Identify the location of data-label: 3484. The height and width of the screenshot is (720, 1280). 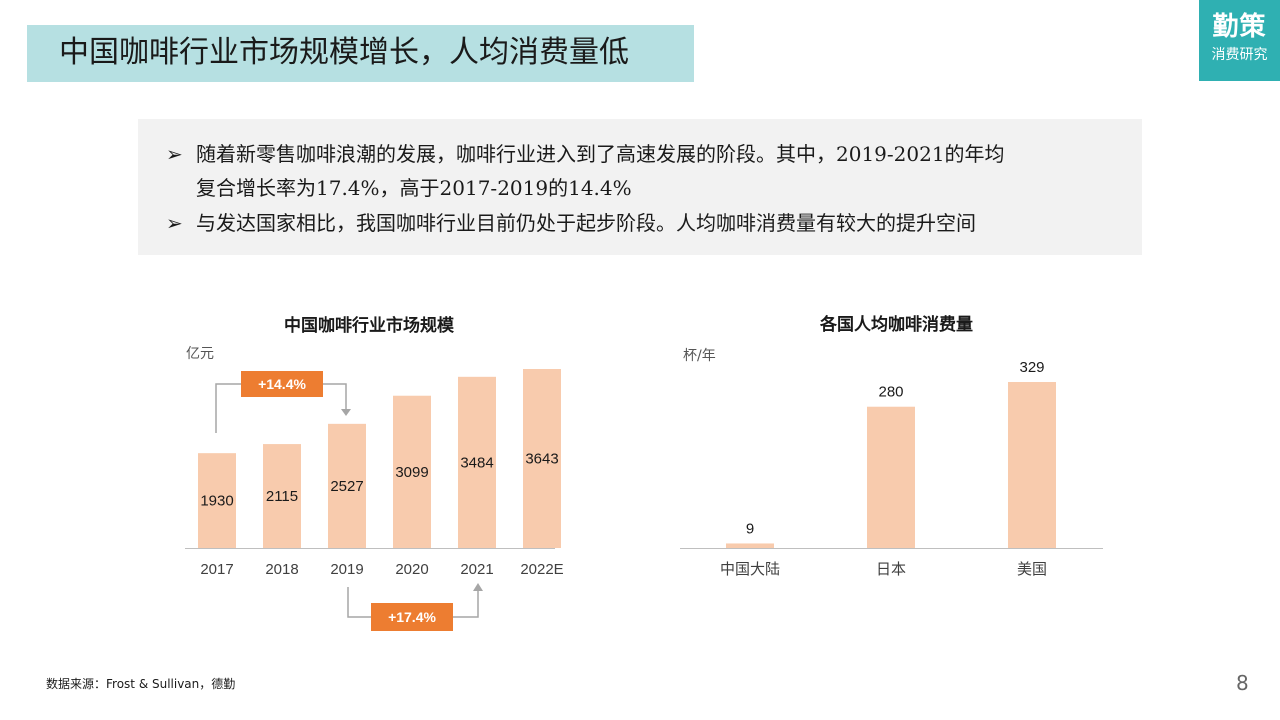
(476, 462).